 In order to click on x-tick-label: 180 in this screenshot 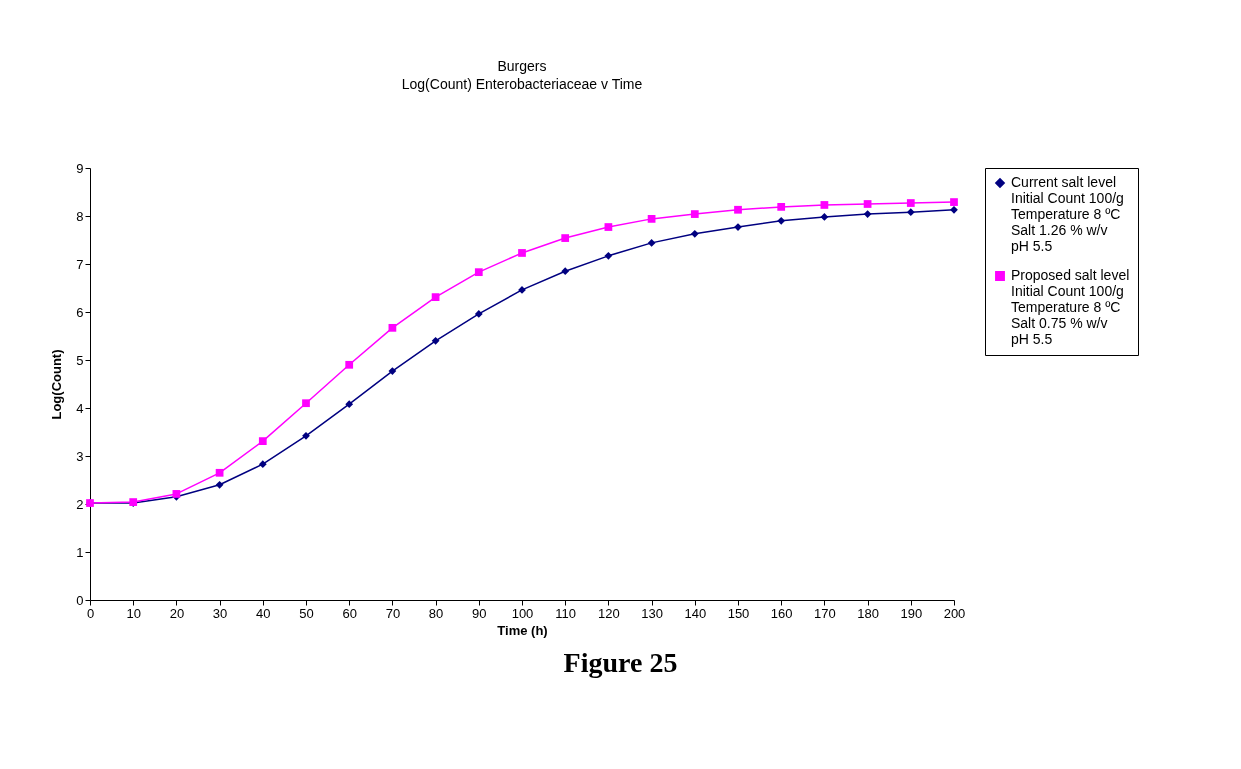, I will do `click(868, 613)`.